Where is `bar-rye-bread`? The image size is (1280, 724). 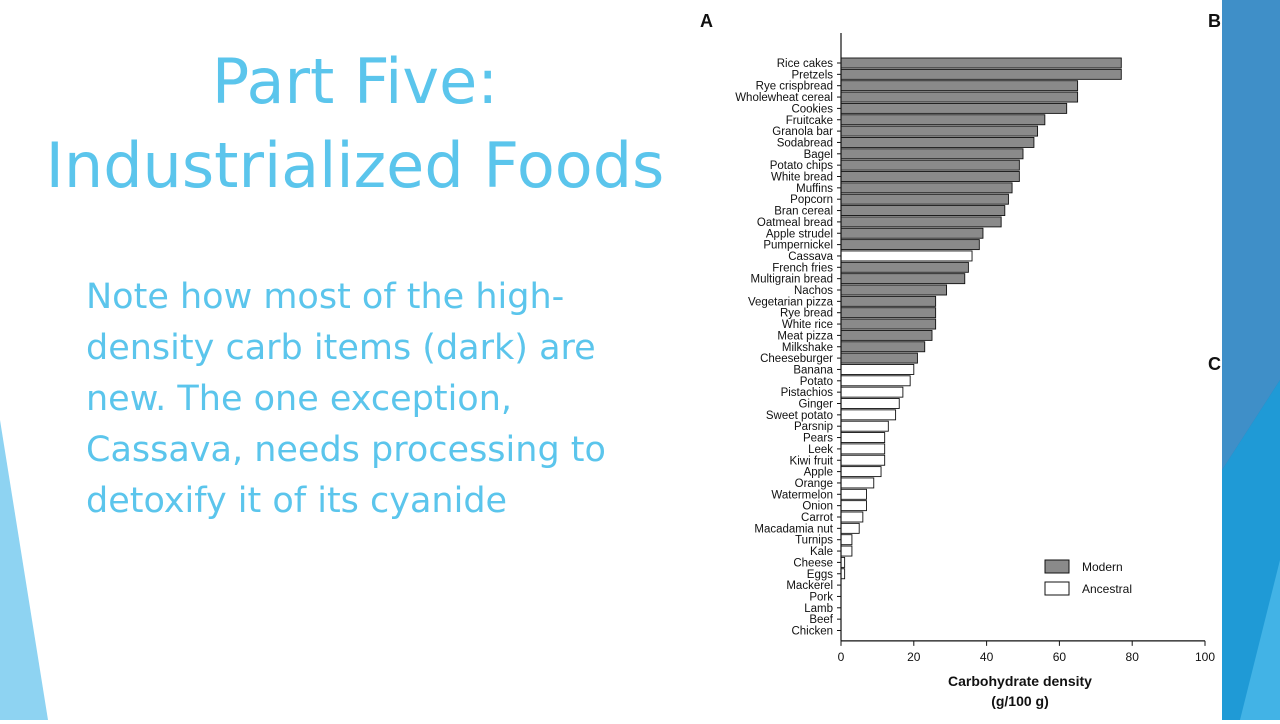
bar-rye-bread is located at coordinates (888, 313).